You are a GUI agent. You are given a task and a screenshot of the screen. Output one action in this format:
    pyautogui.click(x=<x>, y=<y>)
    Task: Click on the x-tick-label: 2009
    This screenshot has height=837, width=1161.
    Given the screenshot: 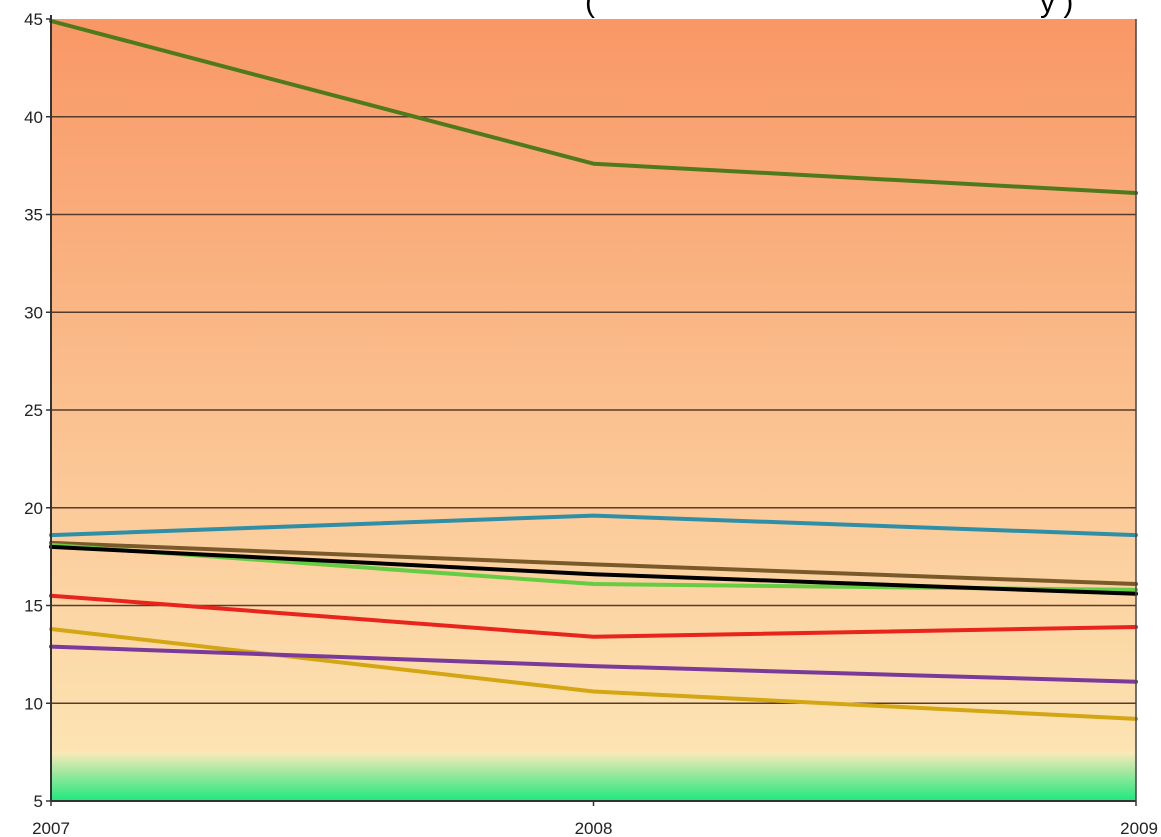 What is the action you would take?
    pyautogui.click(x=1139, y=828)
    